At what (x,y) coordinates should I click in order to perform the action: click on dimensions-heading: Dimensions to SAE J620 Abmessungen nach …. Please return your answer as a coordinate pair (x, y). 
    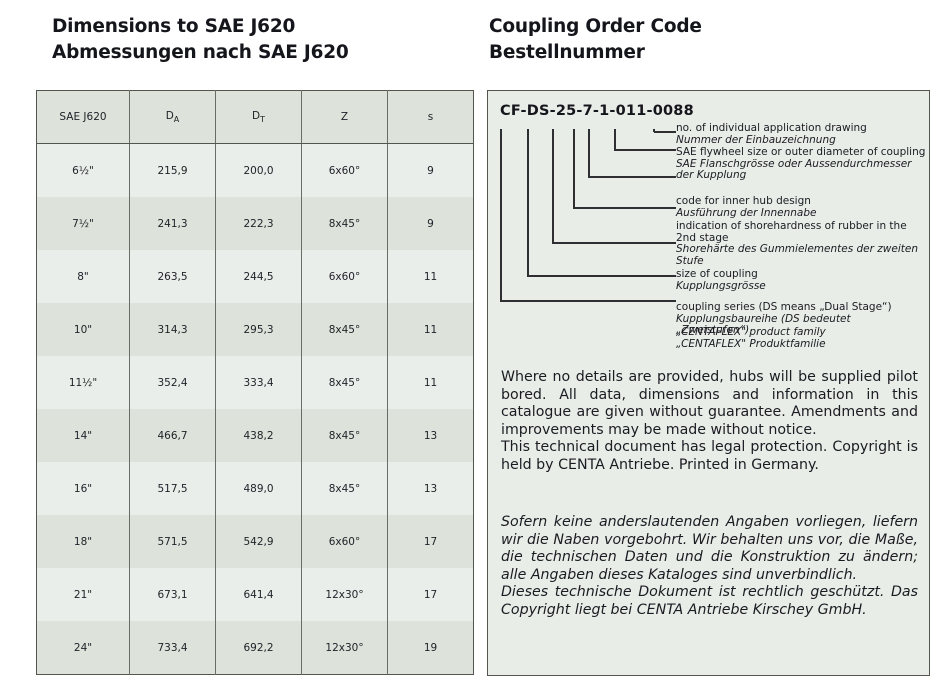
    Looking at the image, I should click on (200, 39).